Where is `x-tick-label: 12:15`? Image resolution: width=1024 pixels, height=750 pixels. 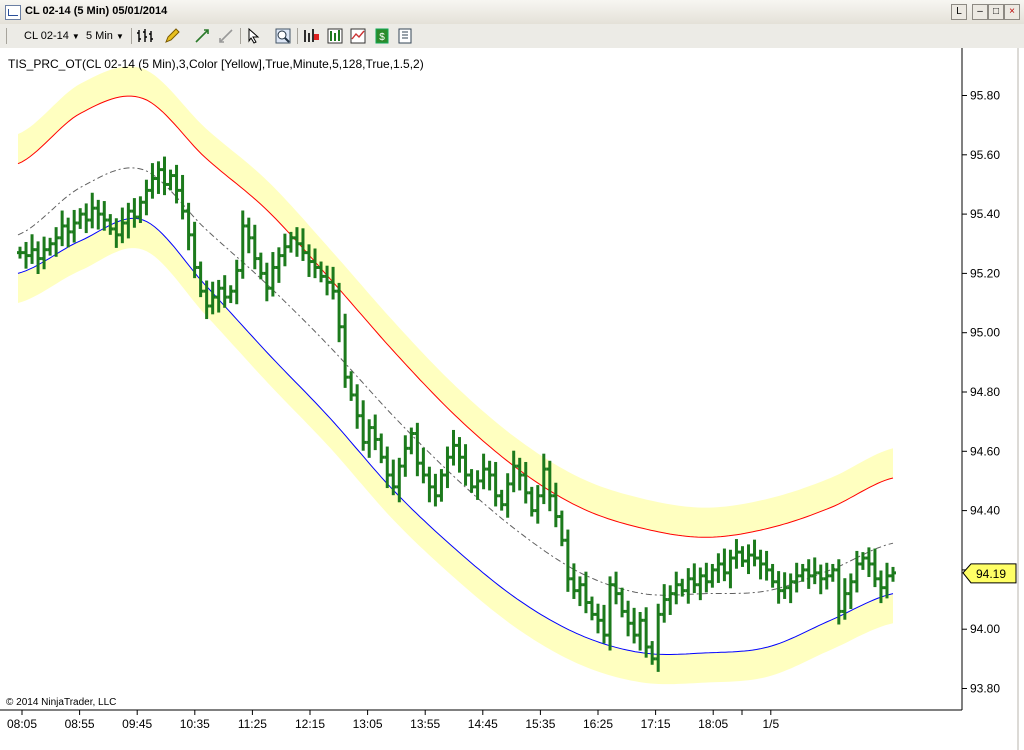 x-tick-label: 12:15 is located at coordinates (310, 724).